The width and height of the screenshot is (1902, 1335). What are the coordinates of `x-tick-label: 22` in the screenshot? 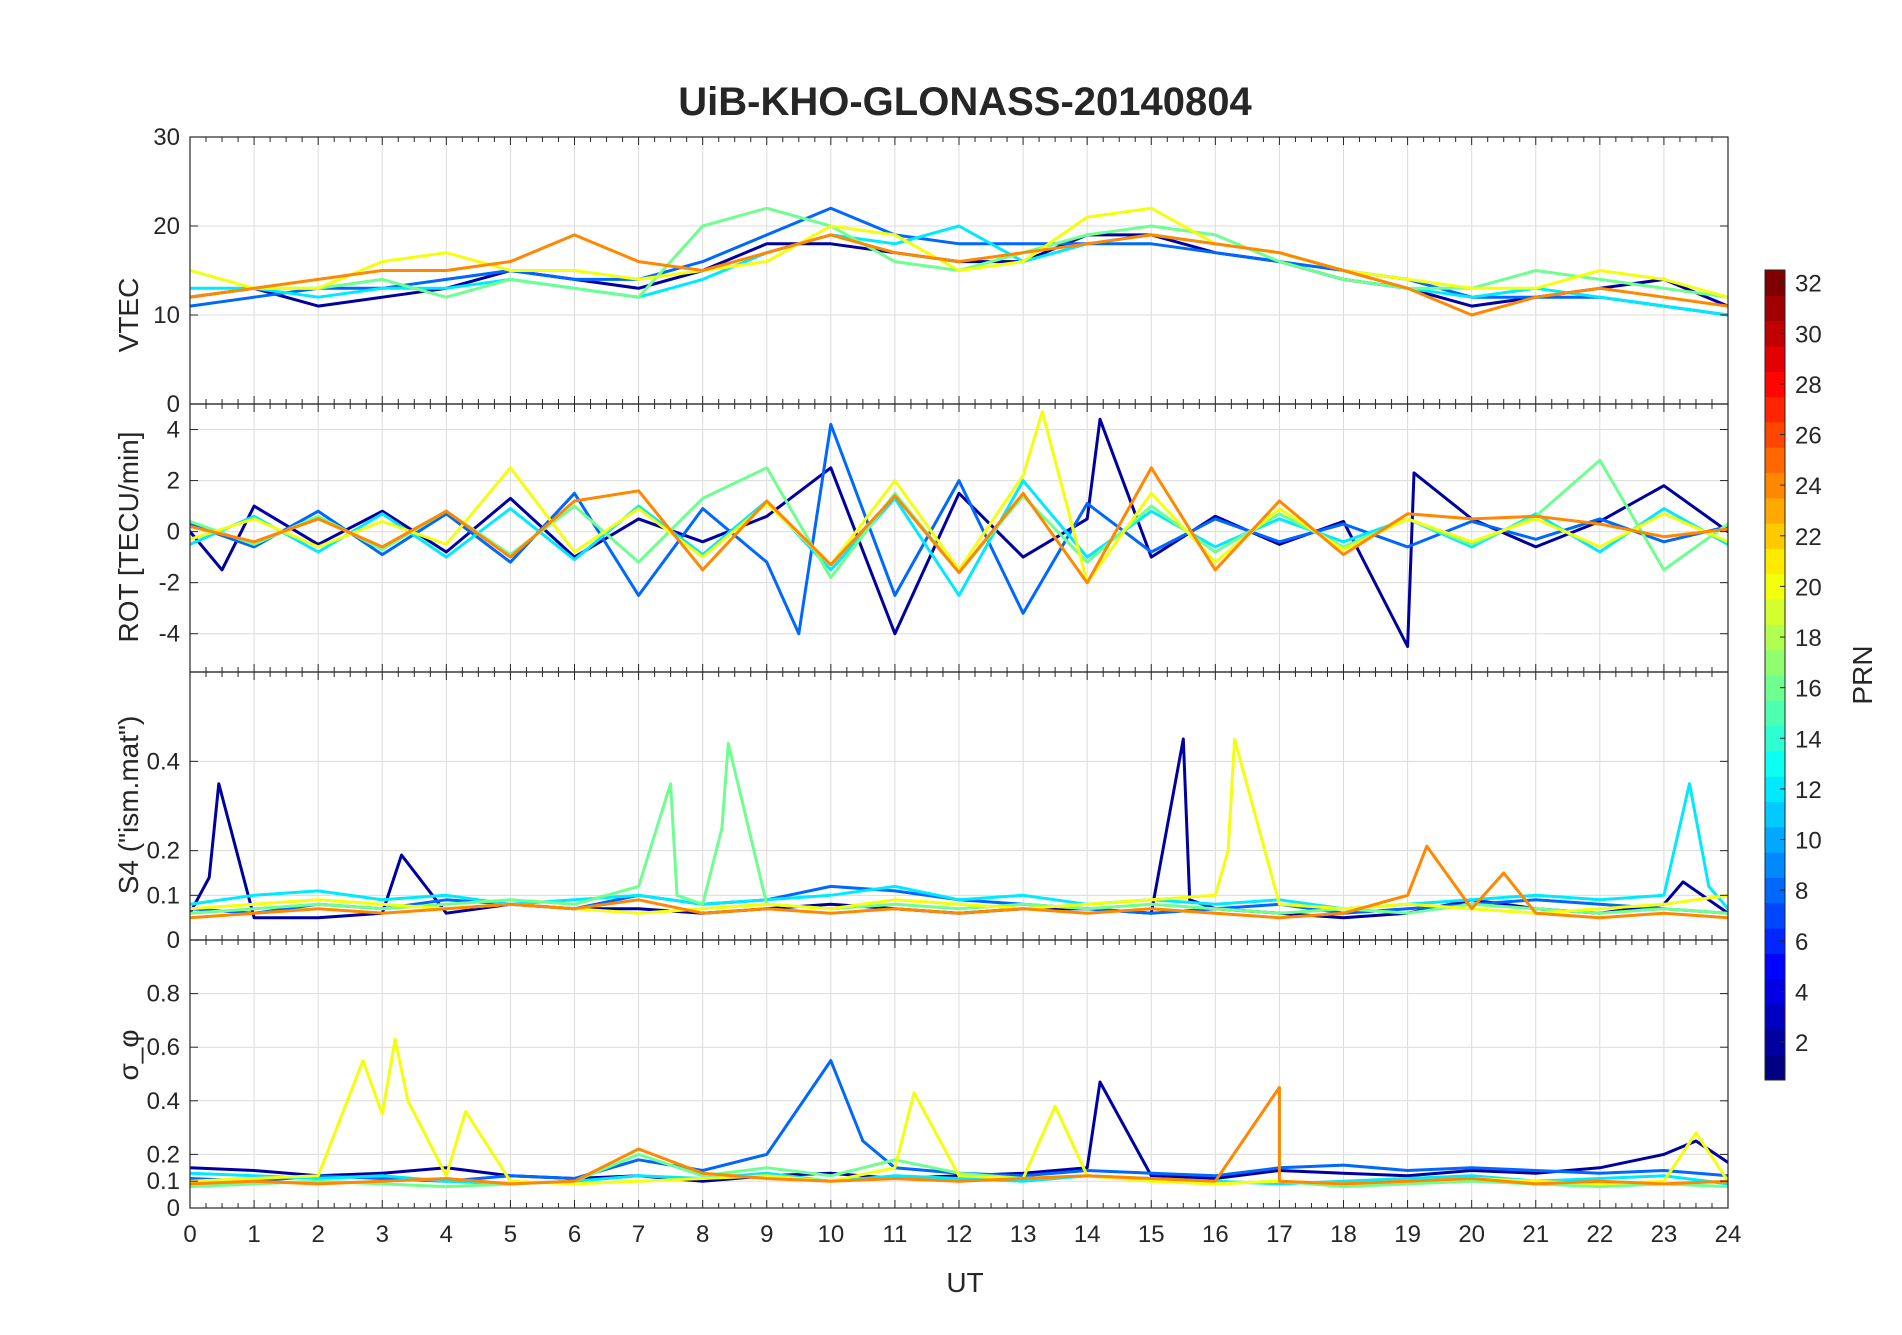 It's located at (1599, 1234).